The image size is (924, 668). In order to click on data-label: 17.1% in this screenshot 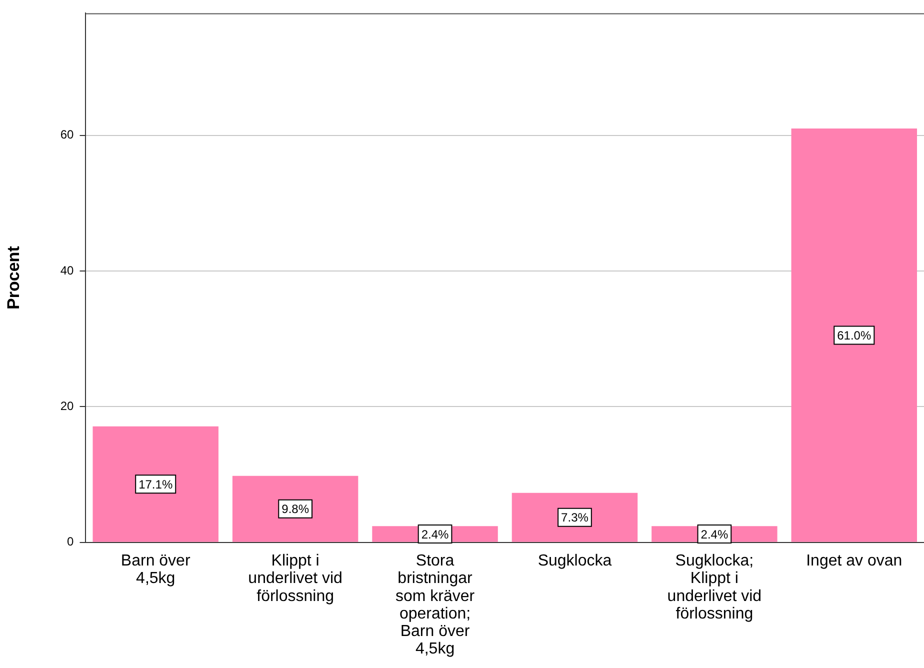, I will do `click(155, 484)`.